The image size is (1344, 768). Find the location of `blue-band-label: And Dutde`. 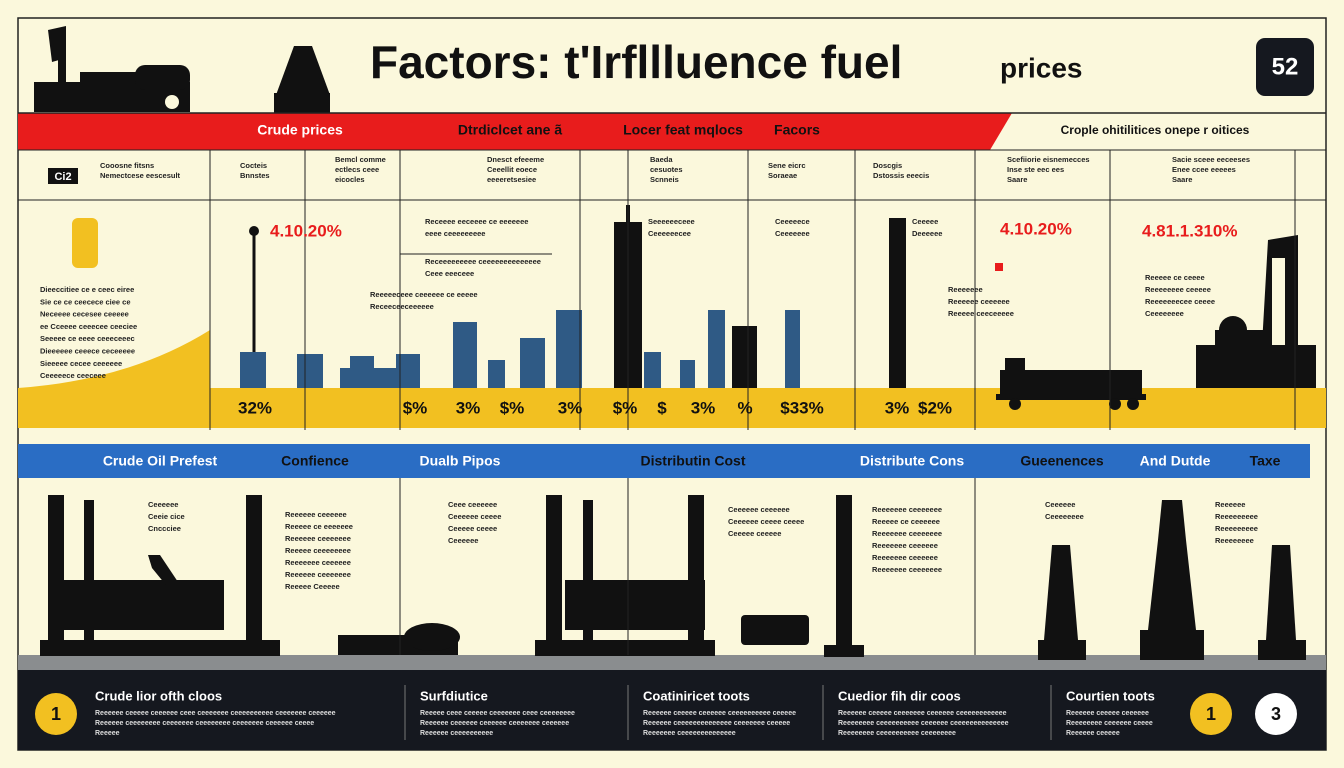

blue-band-label: And Dutde is located at coordinates (1175, 461).